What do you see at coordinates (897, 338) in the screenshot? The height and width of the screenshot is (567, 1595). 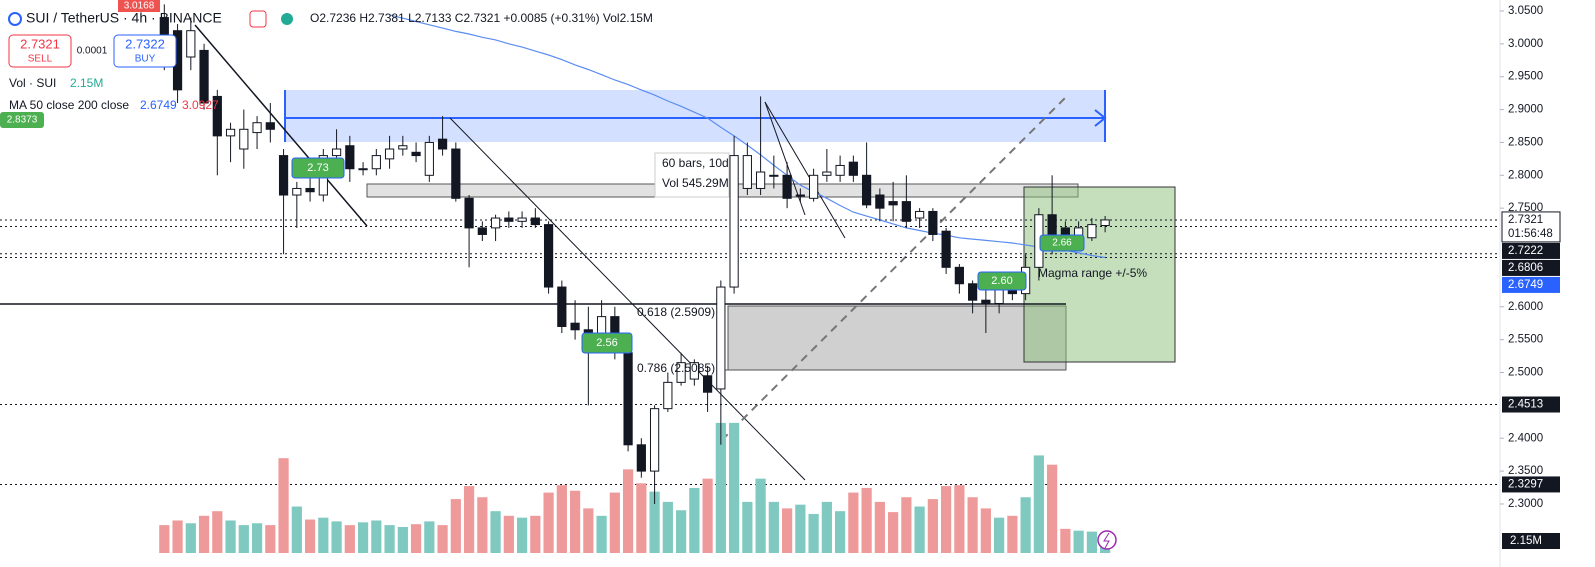 I see `zone-box` at bounding box center [897, 338].